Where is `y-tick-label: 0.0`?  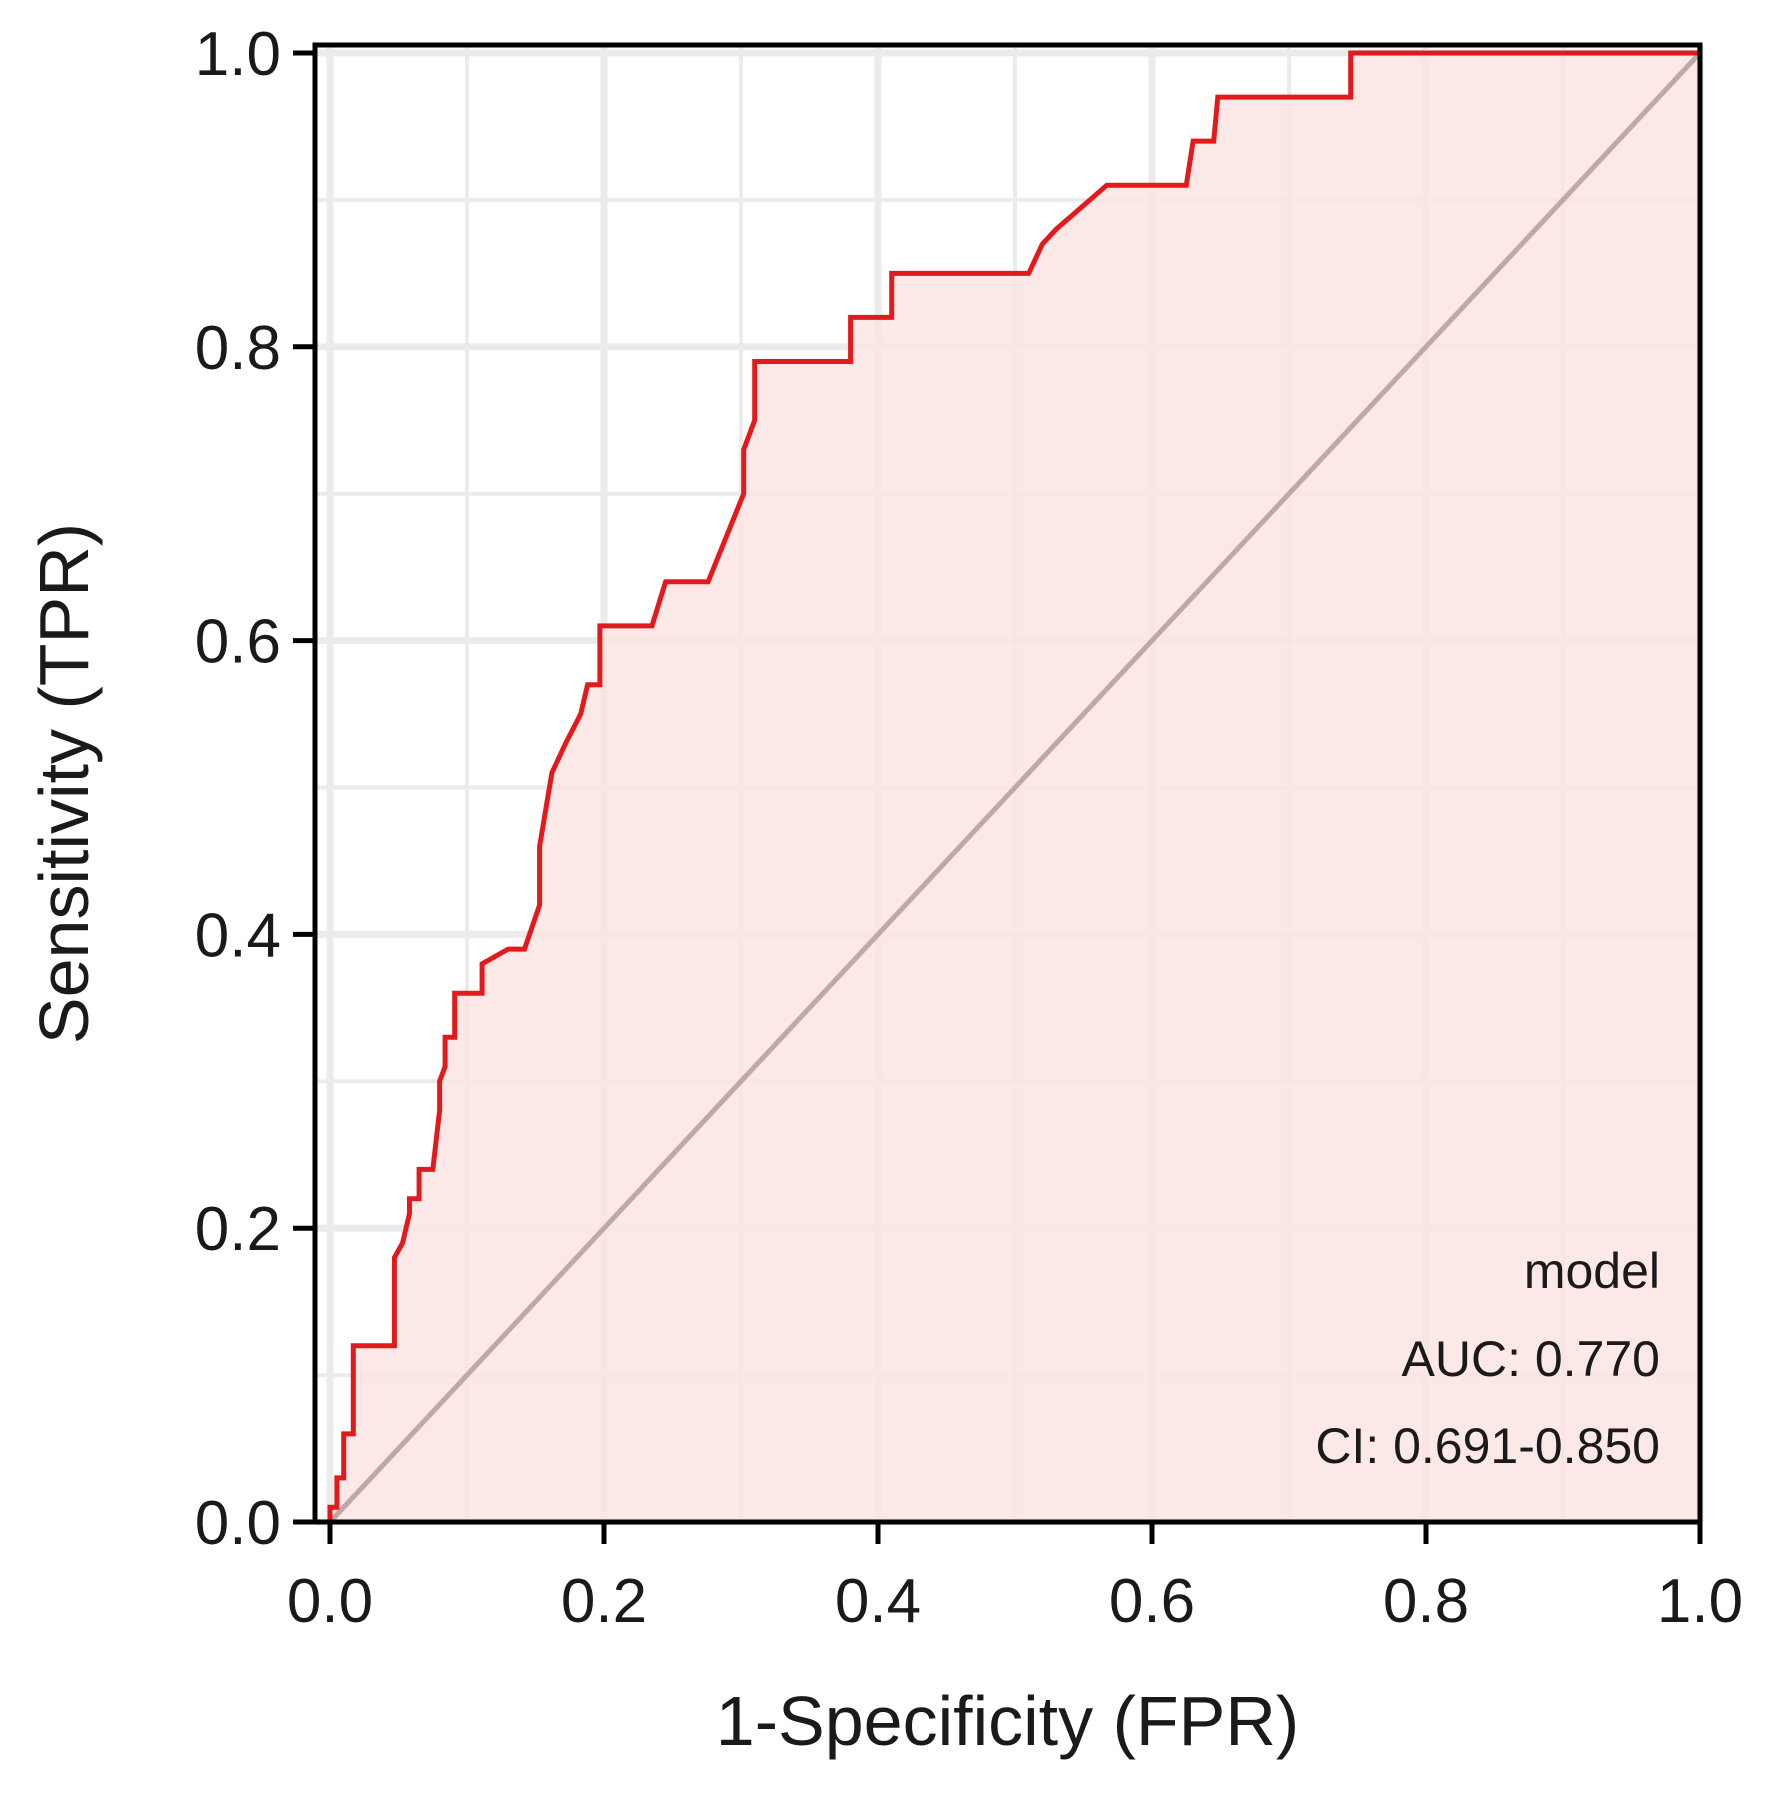
y-tick-label: 0.0 is located at coordinates (238, 1523).